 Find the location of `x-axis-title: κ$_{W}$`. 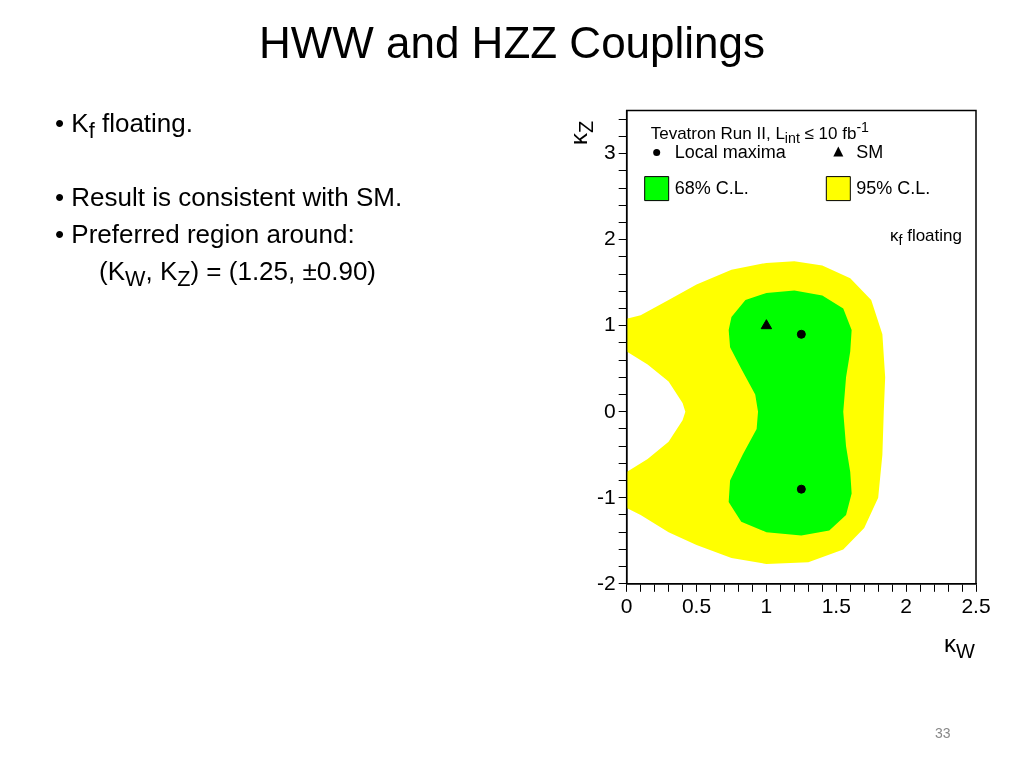

x-axis-title: κ$_{W}$ is located at coordinates (959, 646).